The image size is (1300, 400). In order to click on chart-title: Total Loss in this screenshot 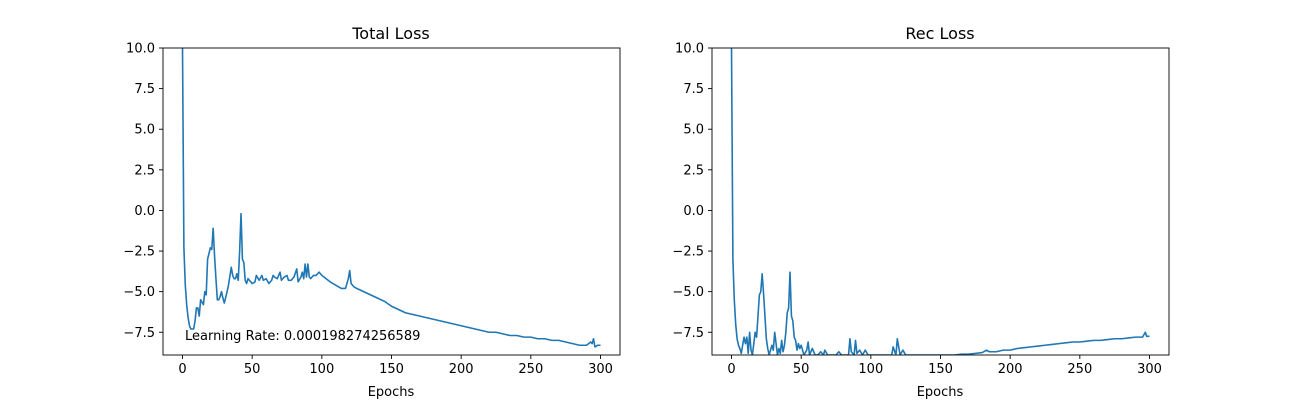, I will do `click(390, 33)`.